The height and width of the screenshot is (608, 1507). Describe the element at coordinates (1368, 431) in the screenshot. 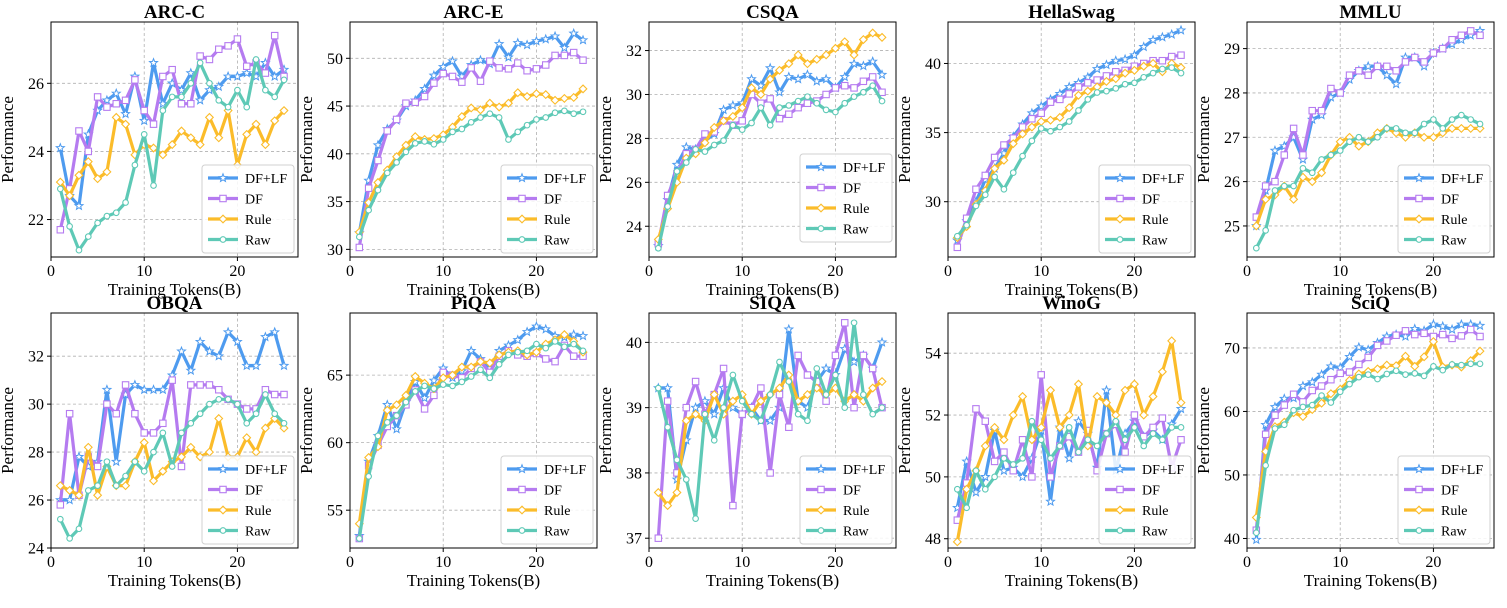

I see `series-df-lf` at that location.